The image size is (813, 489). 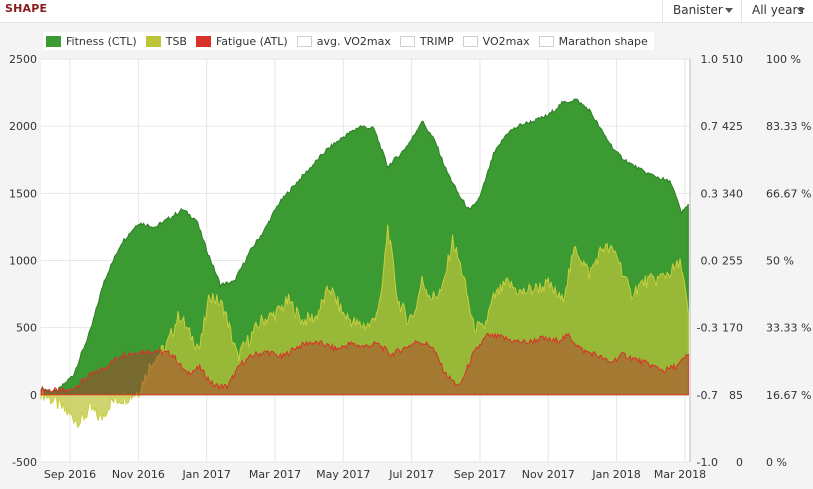 I want to click on y-left-tick-label: 1000, so click(x=23, y=261).